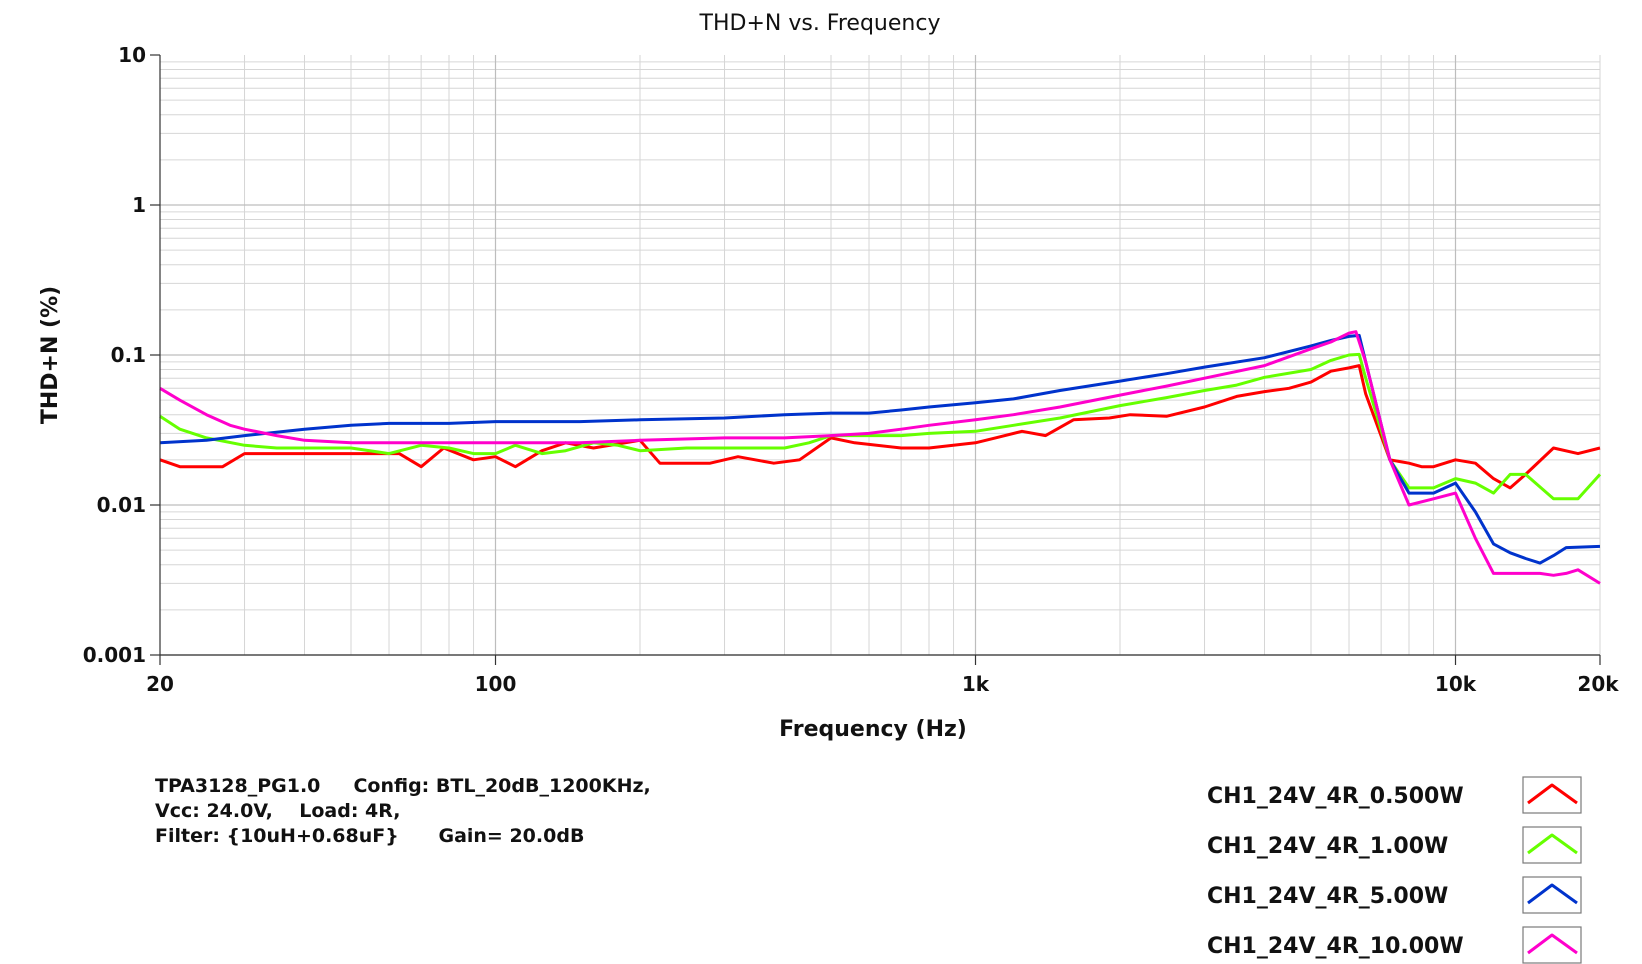 The width and height of the screenshot is (1642, 964). I want to click on info-line-supply: Vcc: 24.0V, Load: 4R,, so click(277, 811).